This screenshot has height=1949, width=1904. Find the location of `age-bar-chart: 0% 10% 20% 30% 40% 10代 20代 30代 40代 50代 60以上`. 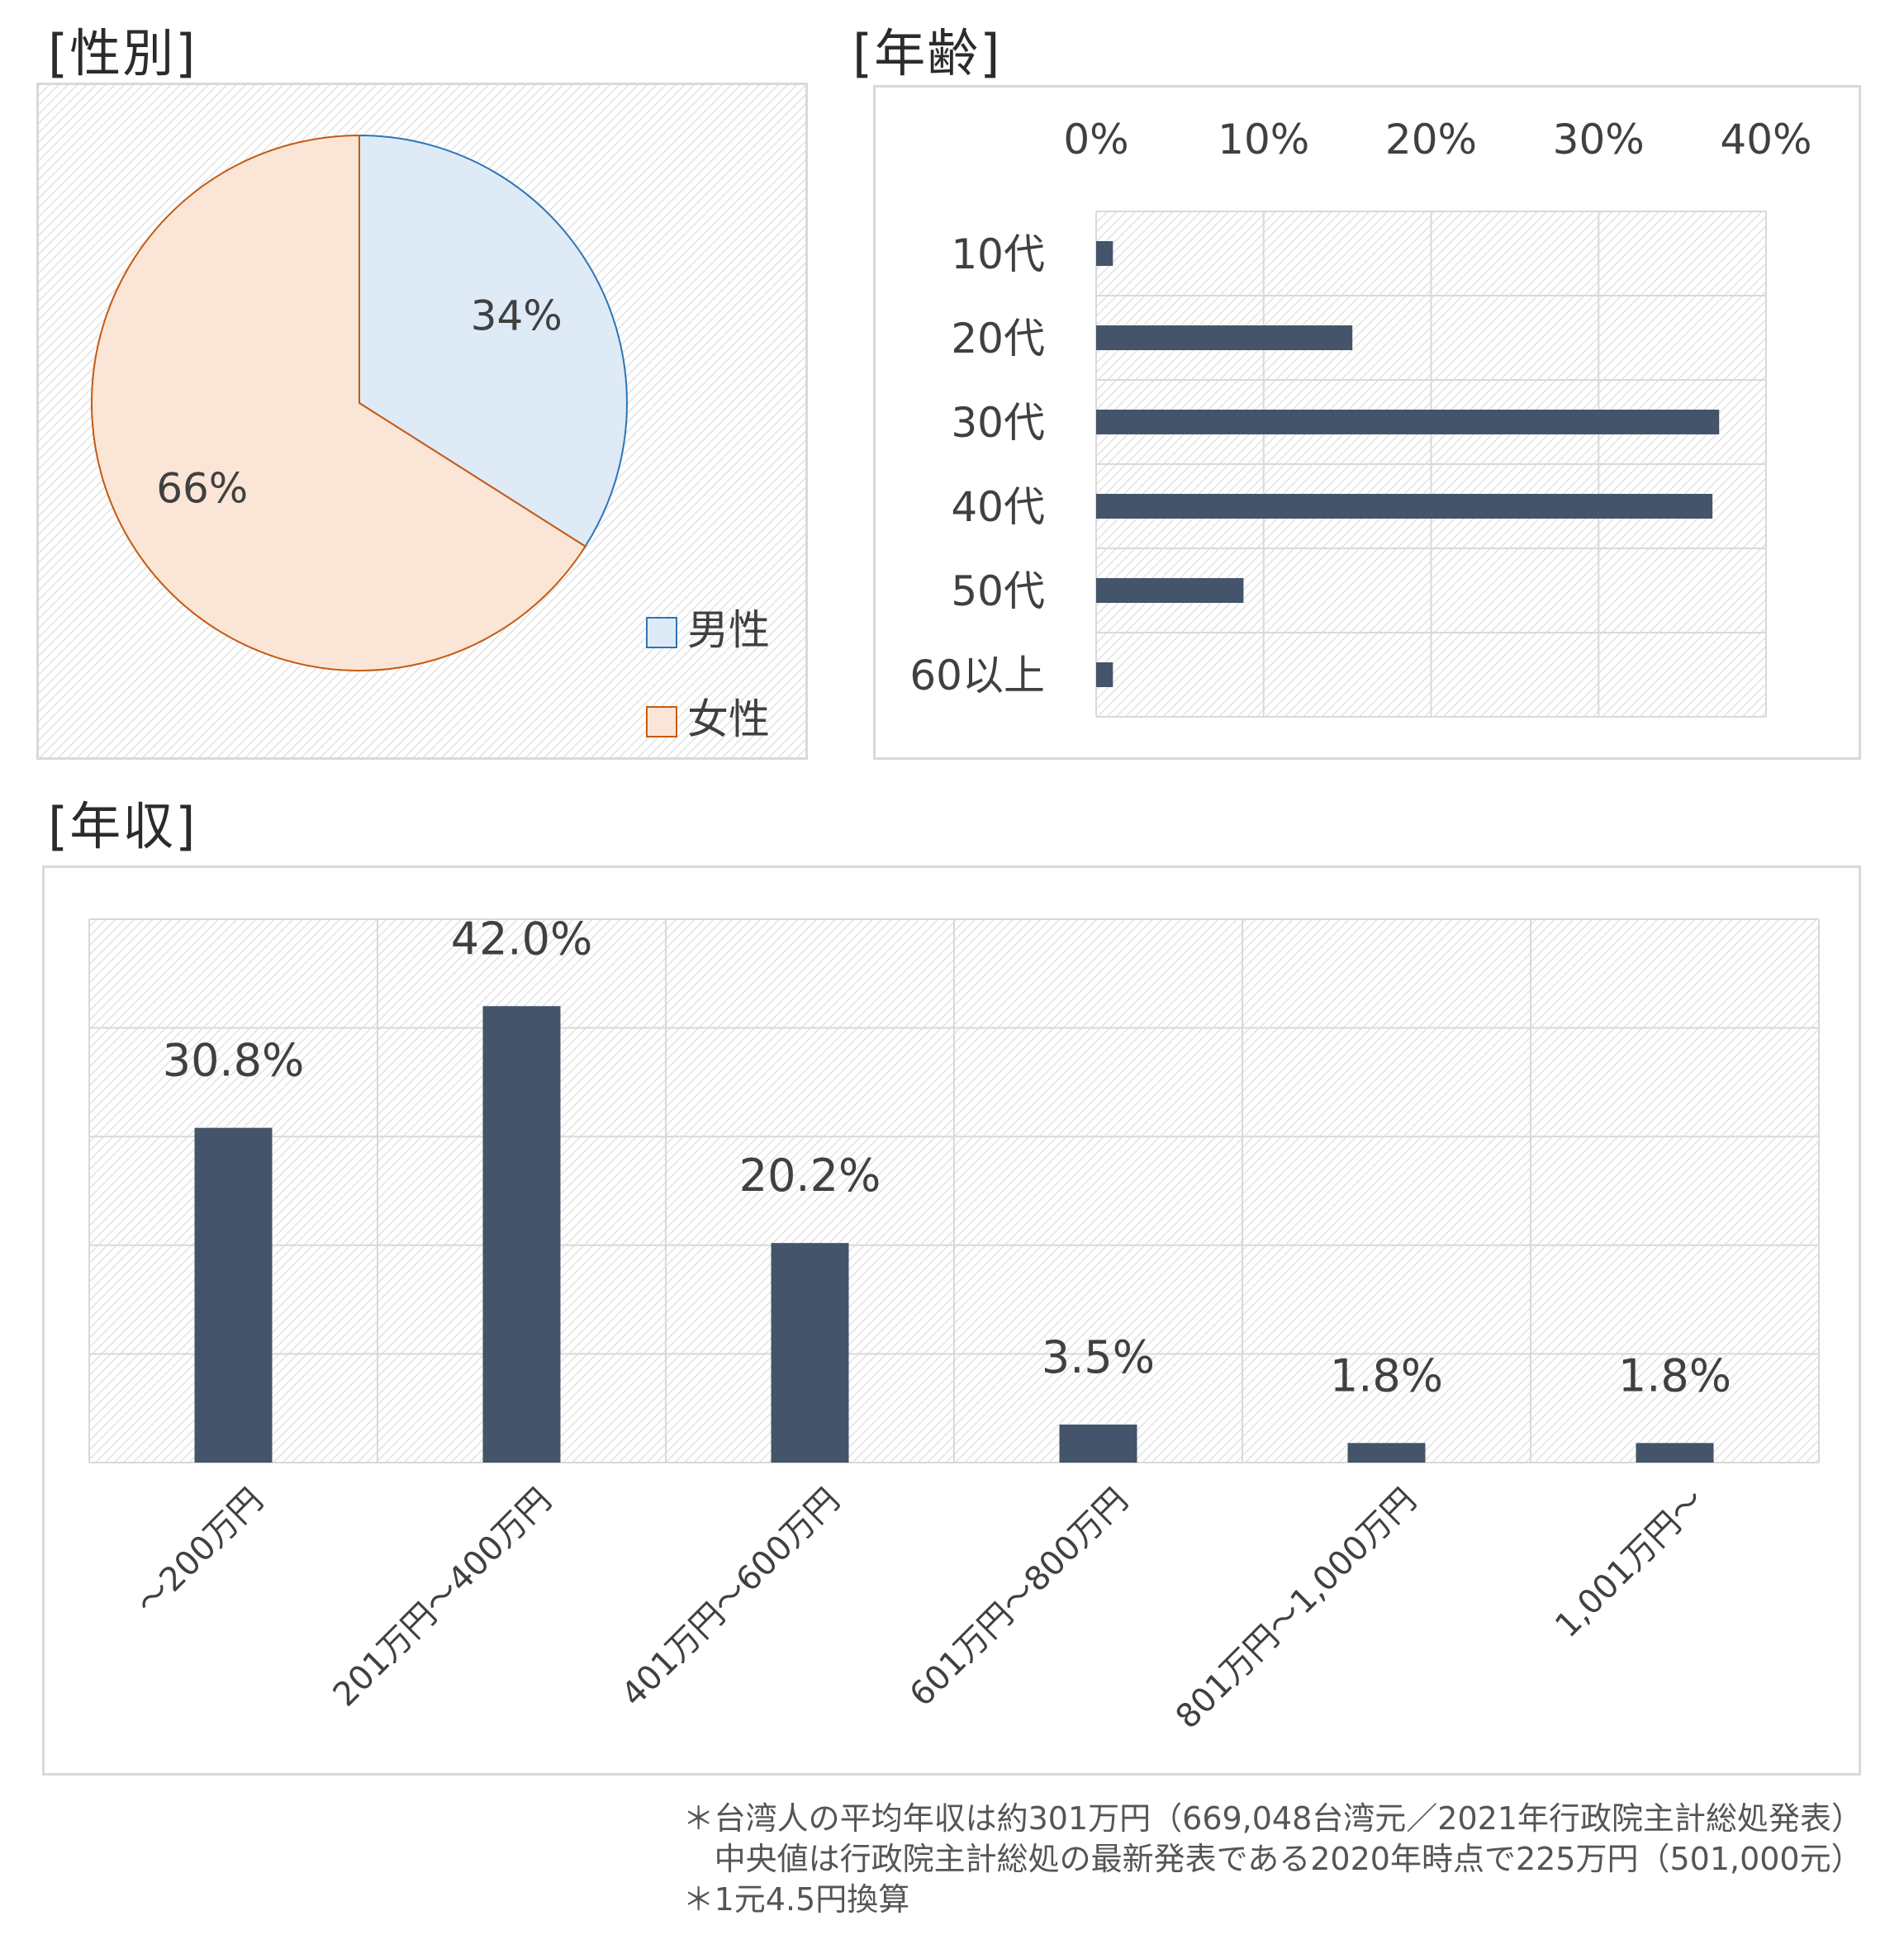

age-bar-chart: 0% 10% 20% 30% 40% 10代 20代 30代 40代 50代 60以上 is located at coordinates (1360, 417).